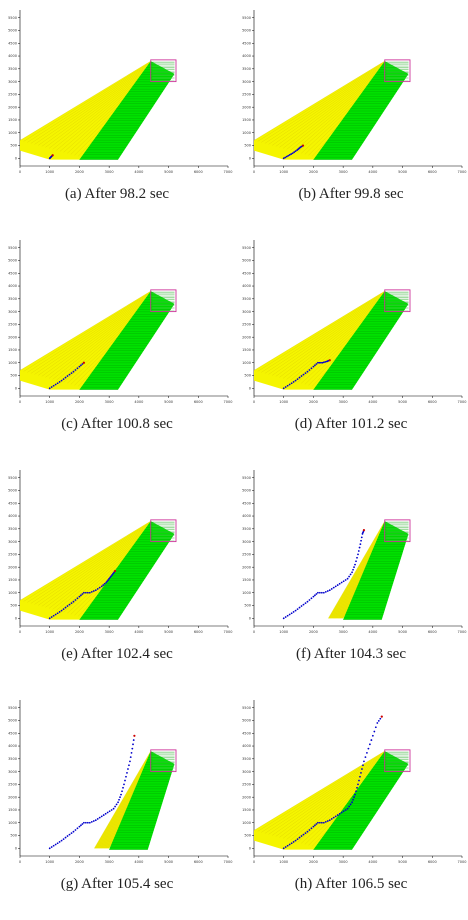 Image resolution: width=468 pixels, height=920 pixels. I want to click on goal-box, so click(163, 761).